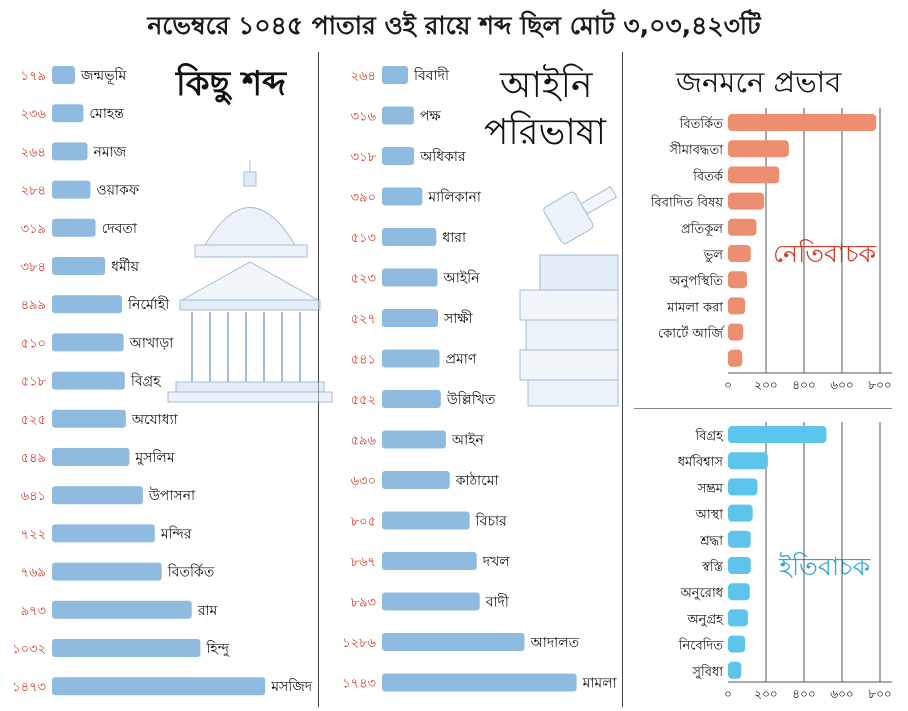 The width and height of the screenshot is (908, 711). What do you see at coordinates (33, 458) in the screenshot?
I see `words-value-label: ৫৪৯` at bounding box center [33, 458].